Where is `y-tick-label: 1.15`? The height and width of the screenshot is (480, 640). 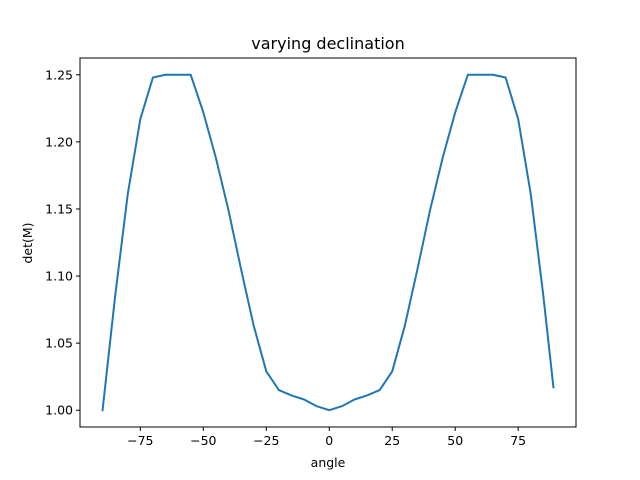 y-tick-label: 1.15 is located at coordinates (59, 208).